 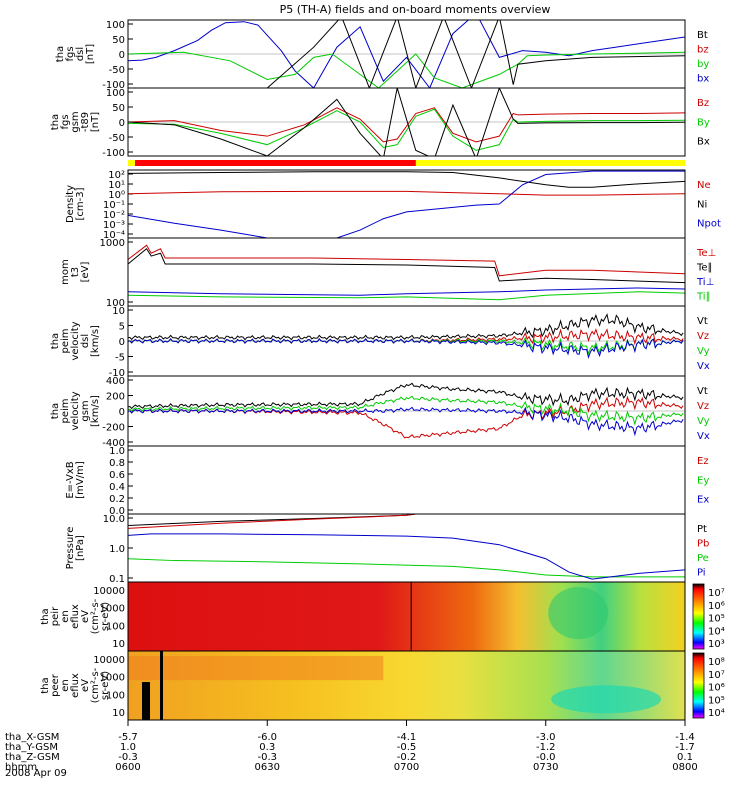 I want to click on ylabel-peir_spec: eV, so click(x=85, y=616).